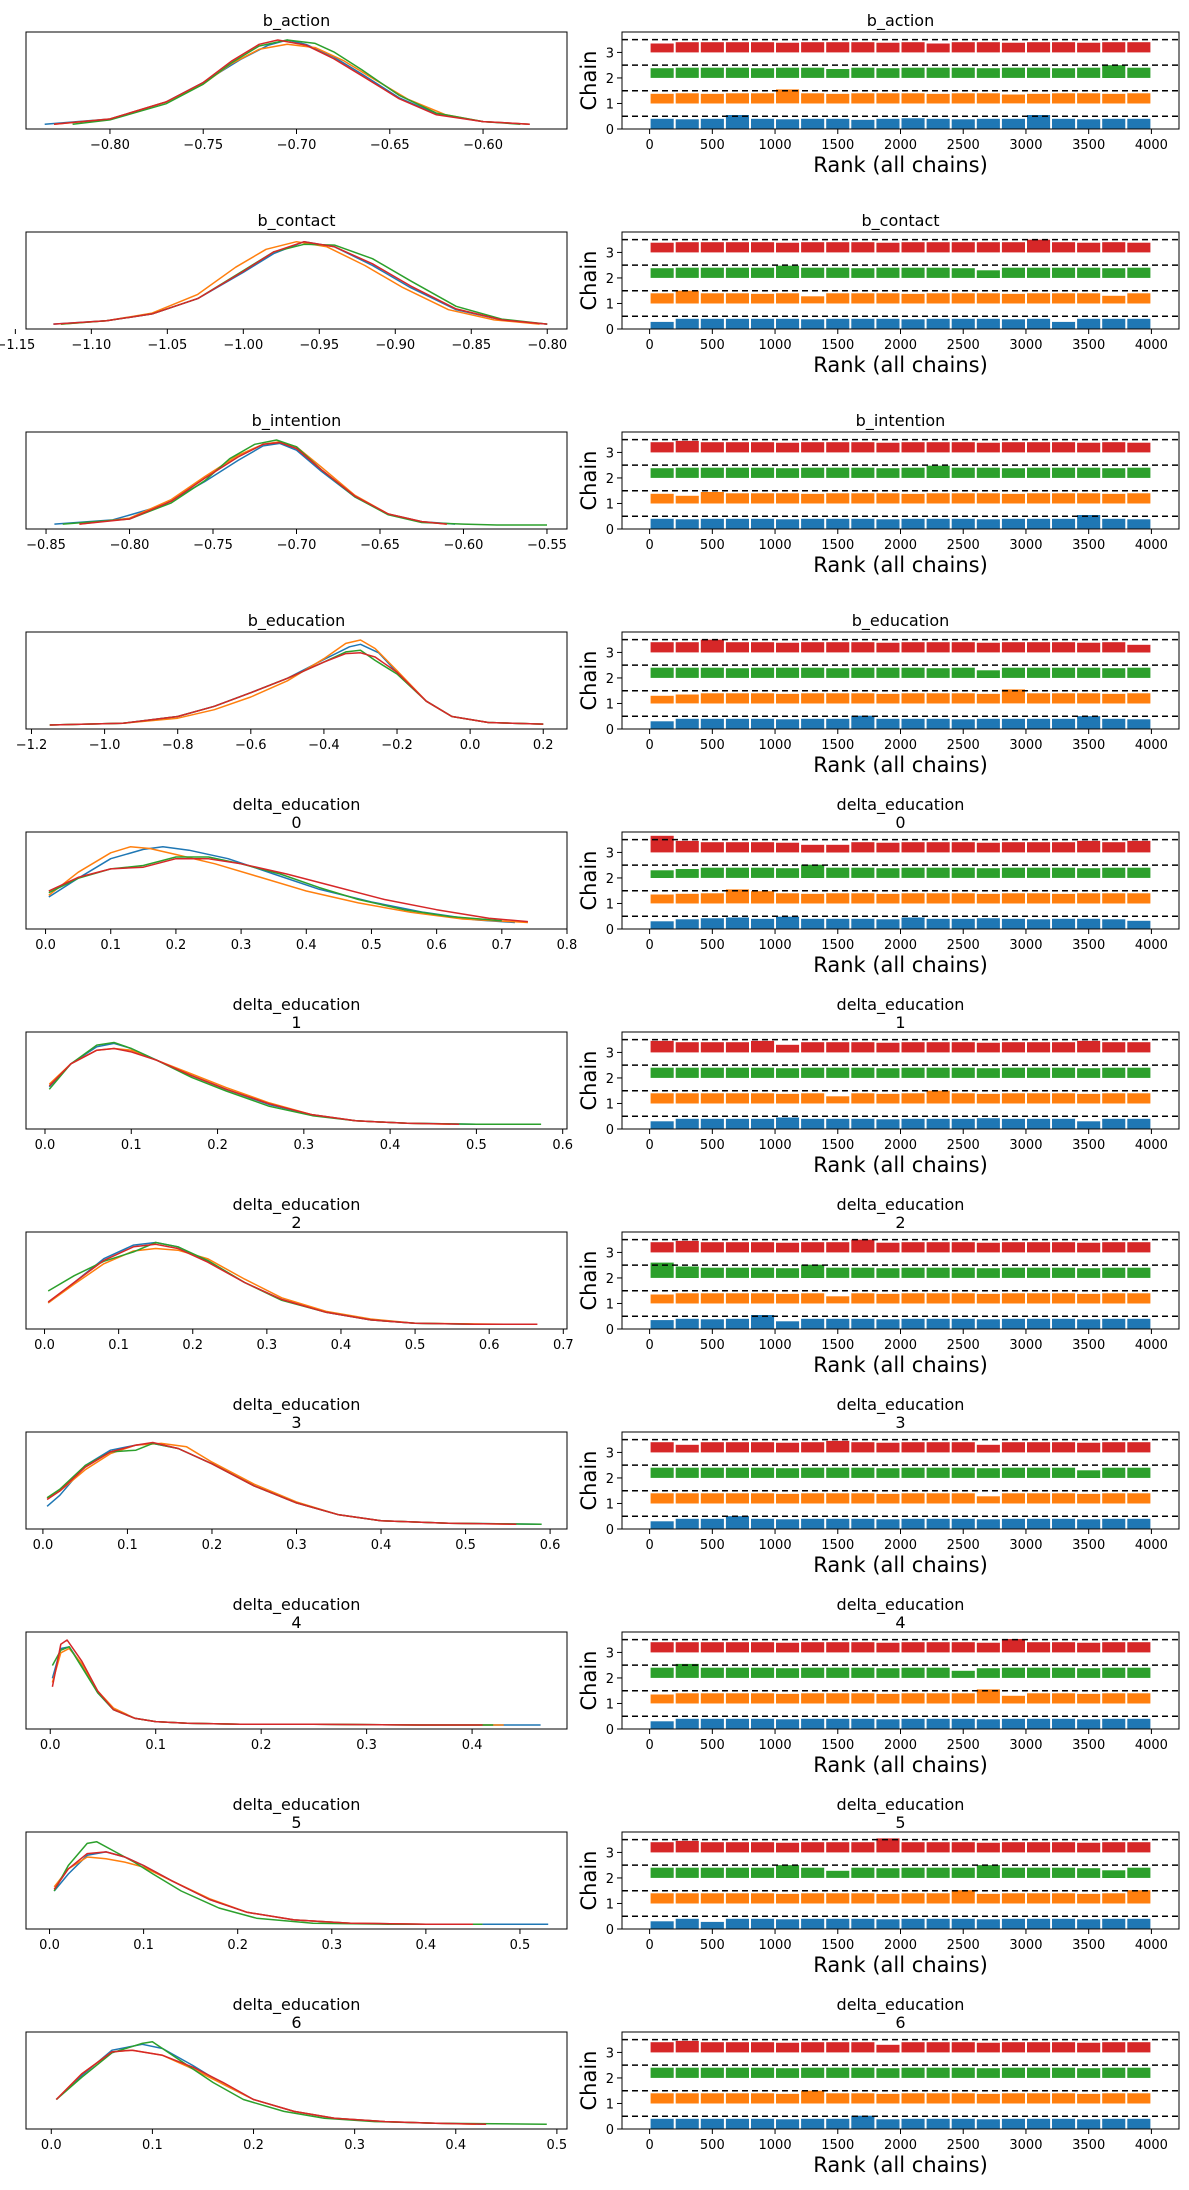  What do you see at coordinates (178, 745) in the screenshot?
I see `kde-xtick-label: −0.8` at bounding box center [178, 745].